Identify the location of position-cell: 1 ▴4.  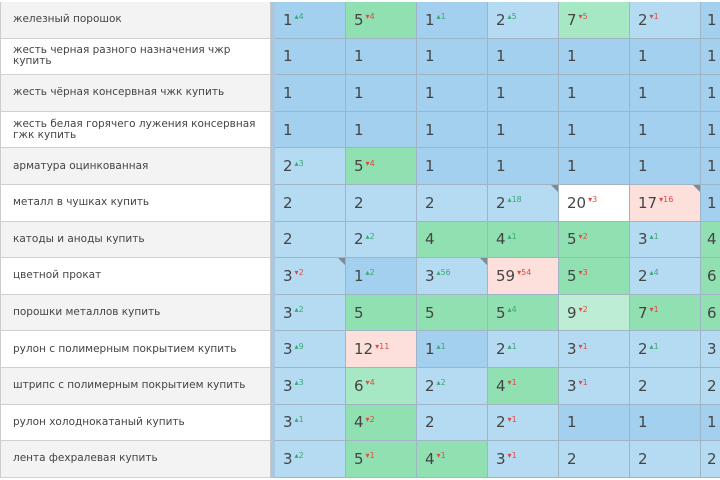
(310, 20).